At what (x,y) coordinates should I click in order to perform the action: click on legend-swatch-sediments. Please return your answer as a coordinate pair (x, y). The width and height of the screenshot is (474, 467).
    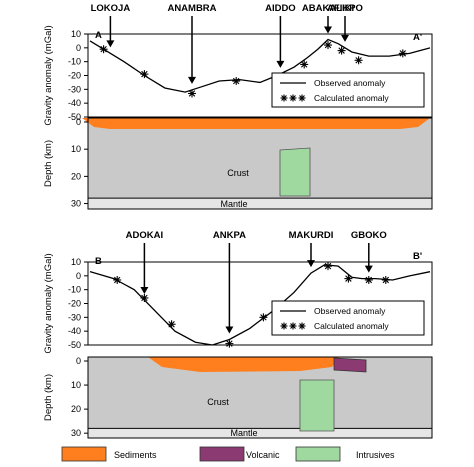
    Looking at the image, I should click on (84, 454).